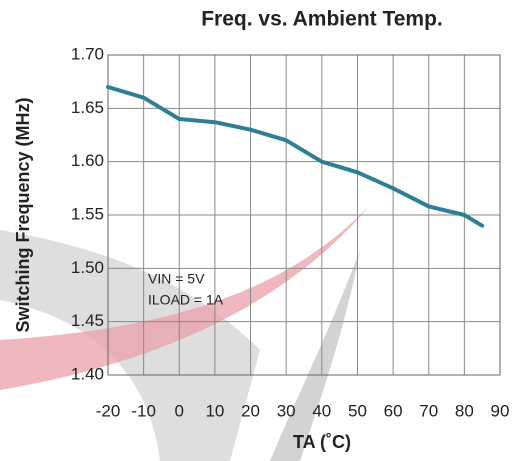  I want to click on x-tick-label: 0, so click(179, 410).